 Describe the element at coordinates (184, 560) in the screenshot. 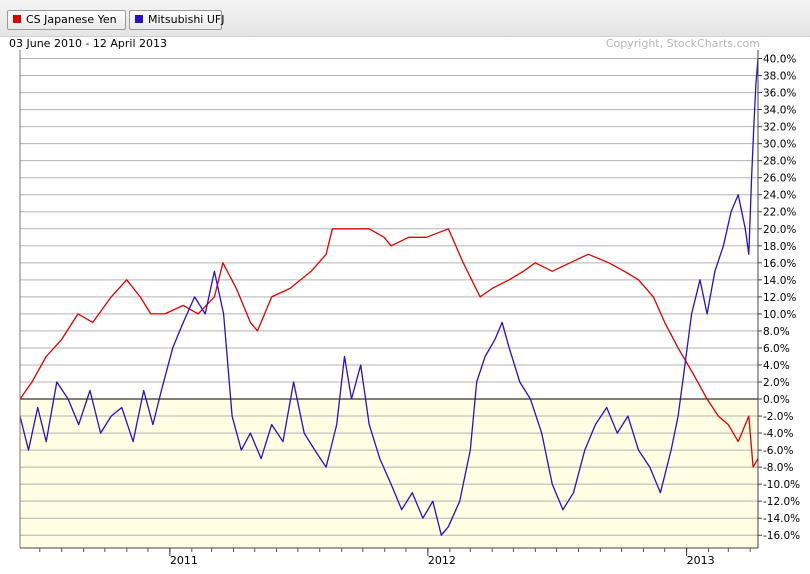

I see `x-tick-label: 2011` at that location.